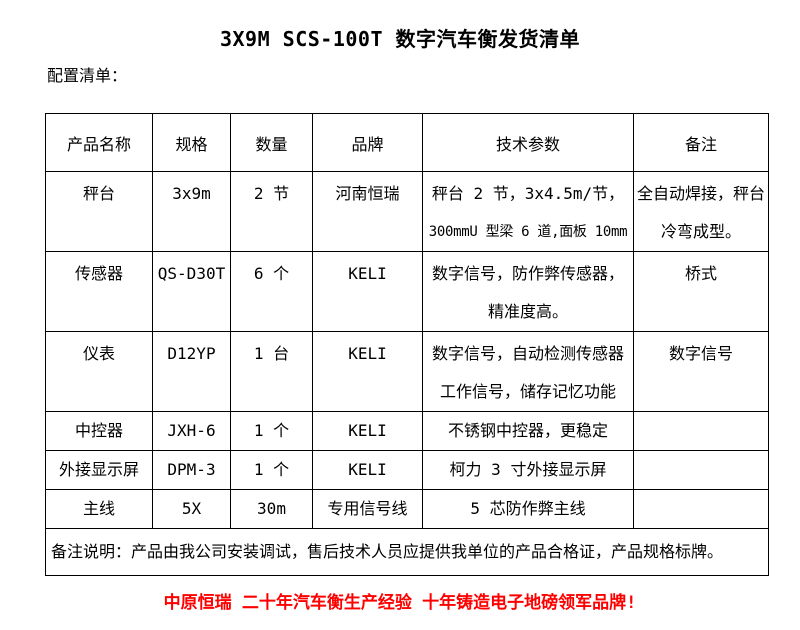 The height and width of the screenshot is (630, 800). I want to click on cell-spec: DPM-3, so click(191, 470).